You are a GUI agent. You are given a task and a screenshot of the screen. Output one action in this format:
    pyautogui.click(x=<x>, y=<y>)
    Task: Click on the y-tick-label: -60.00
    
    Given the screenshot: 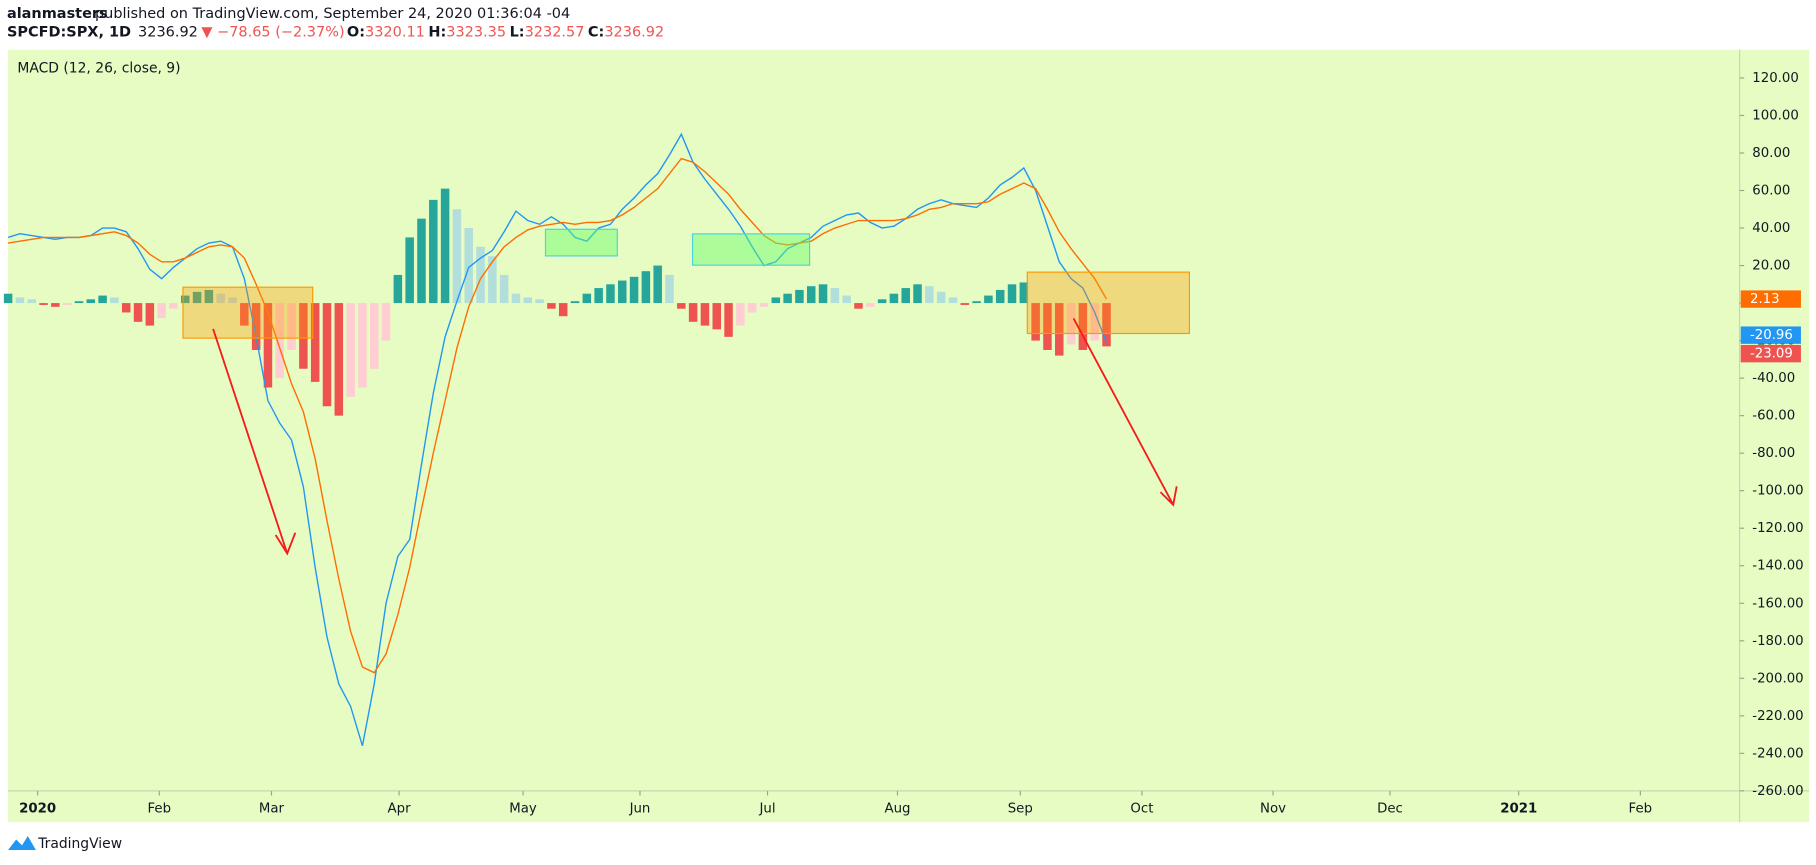 What is the action you would take?
    pyautogui.click(x=1773, y=416)
    